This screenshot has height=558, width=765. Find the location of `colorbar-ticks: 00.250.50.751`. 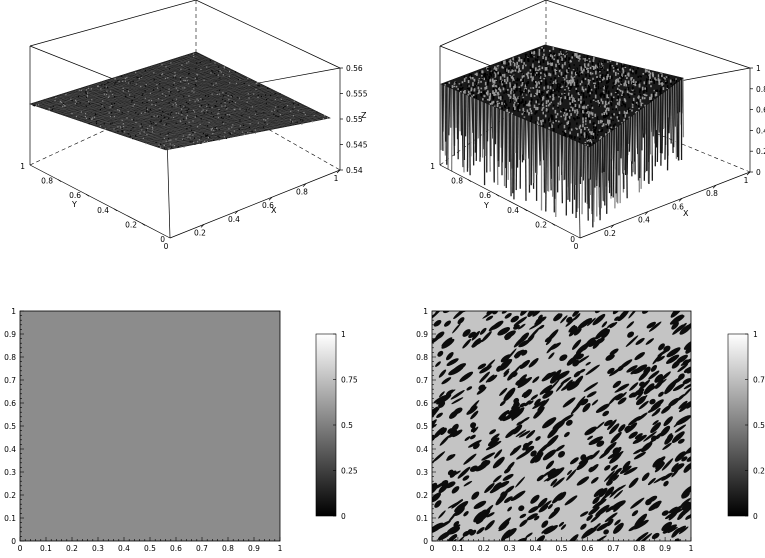

colorbar-ticks: 00.250.50.751 is located at coordinates (755, 425).